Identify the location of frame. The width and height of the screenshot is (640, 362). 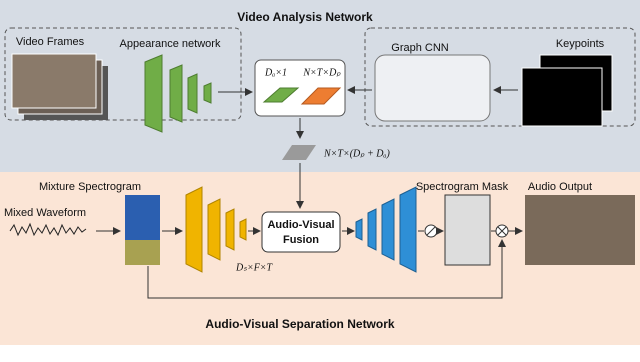
(54, 81).